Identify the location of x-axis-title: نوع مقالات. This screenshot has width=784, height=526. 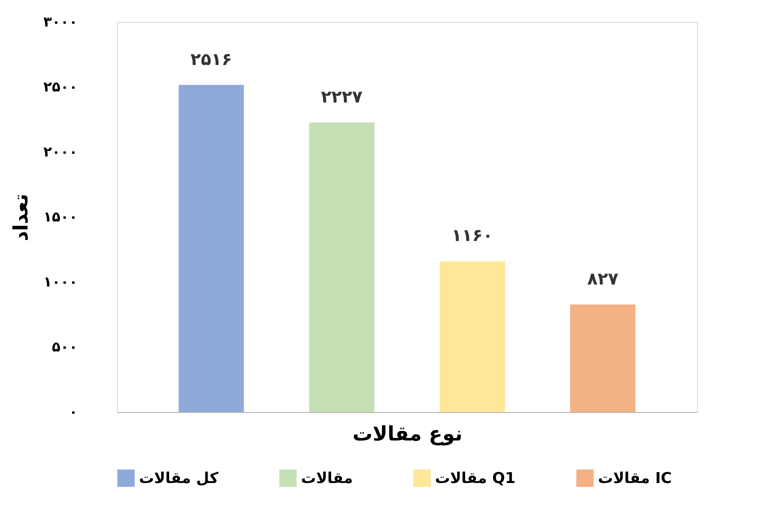
(407, 434).